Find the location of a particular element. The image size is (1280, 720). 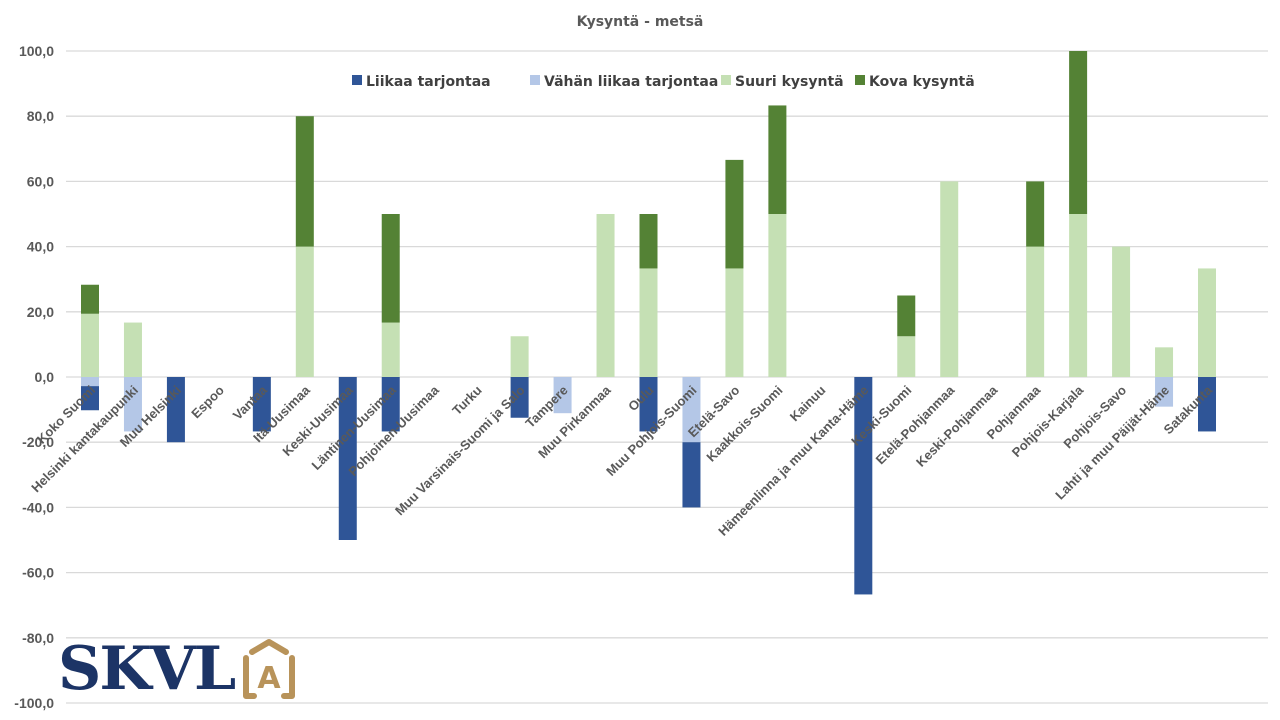

x-tick-label: Muu Pirkanmaa is located at coordinates (574, 421).